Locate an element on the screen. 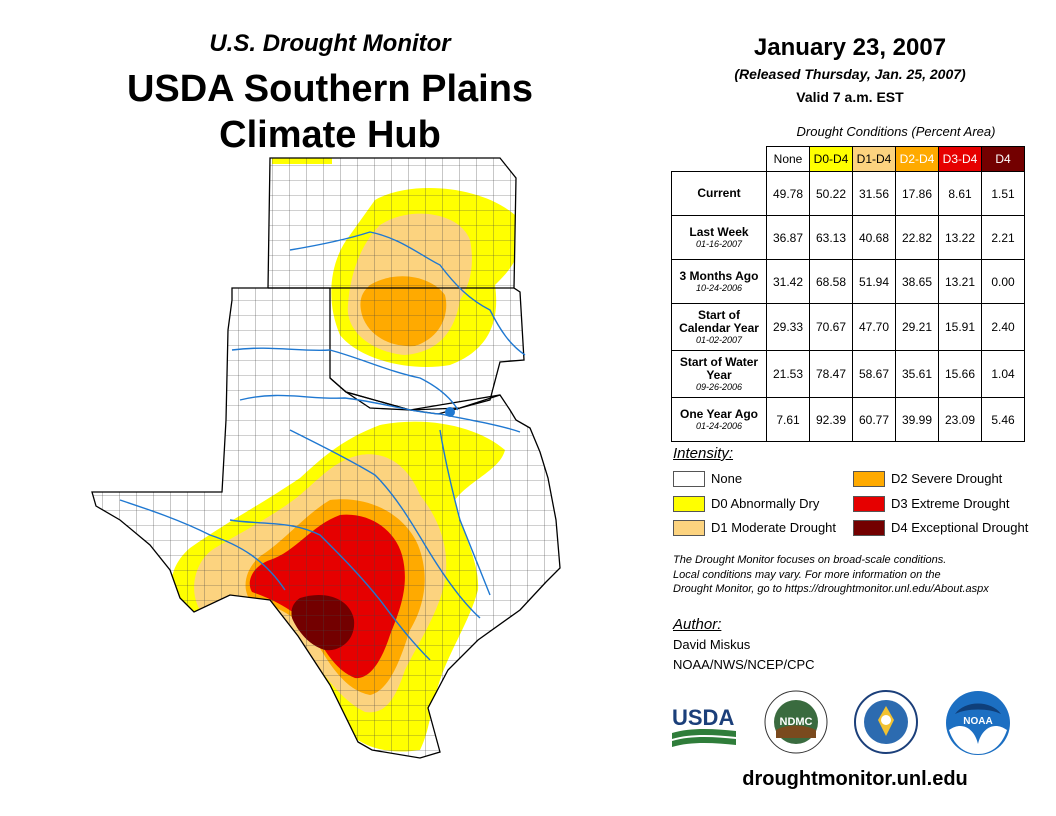 The height and width of the screenshot is (816, 1056). table-cell: 50.22 is located at coordinates (831, 193).